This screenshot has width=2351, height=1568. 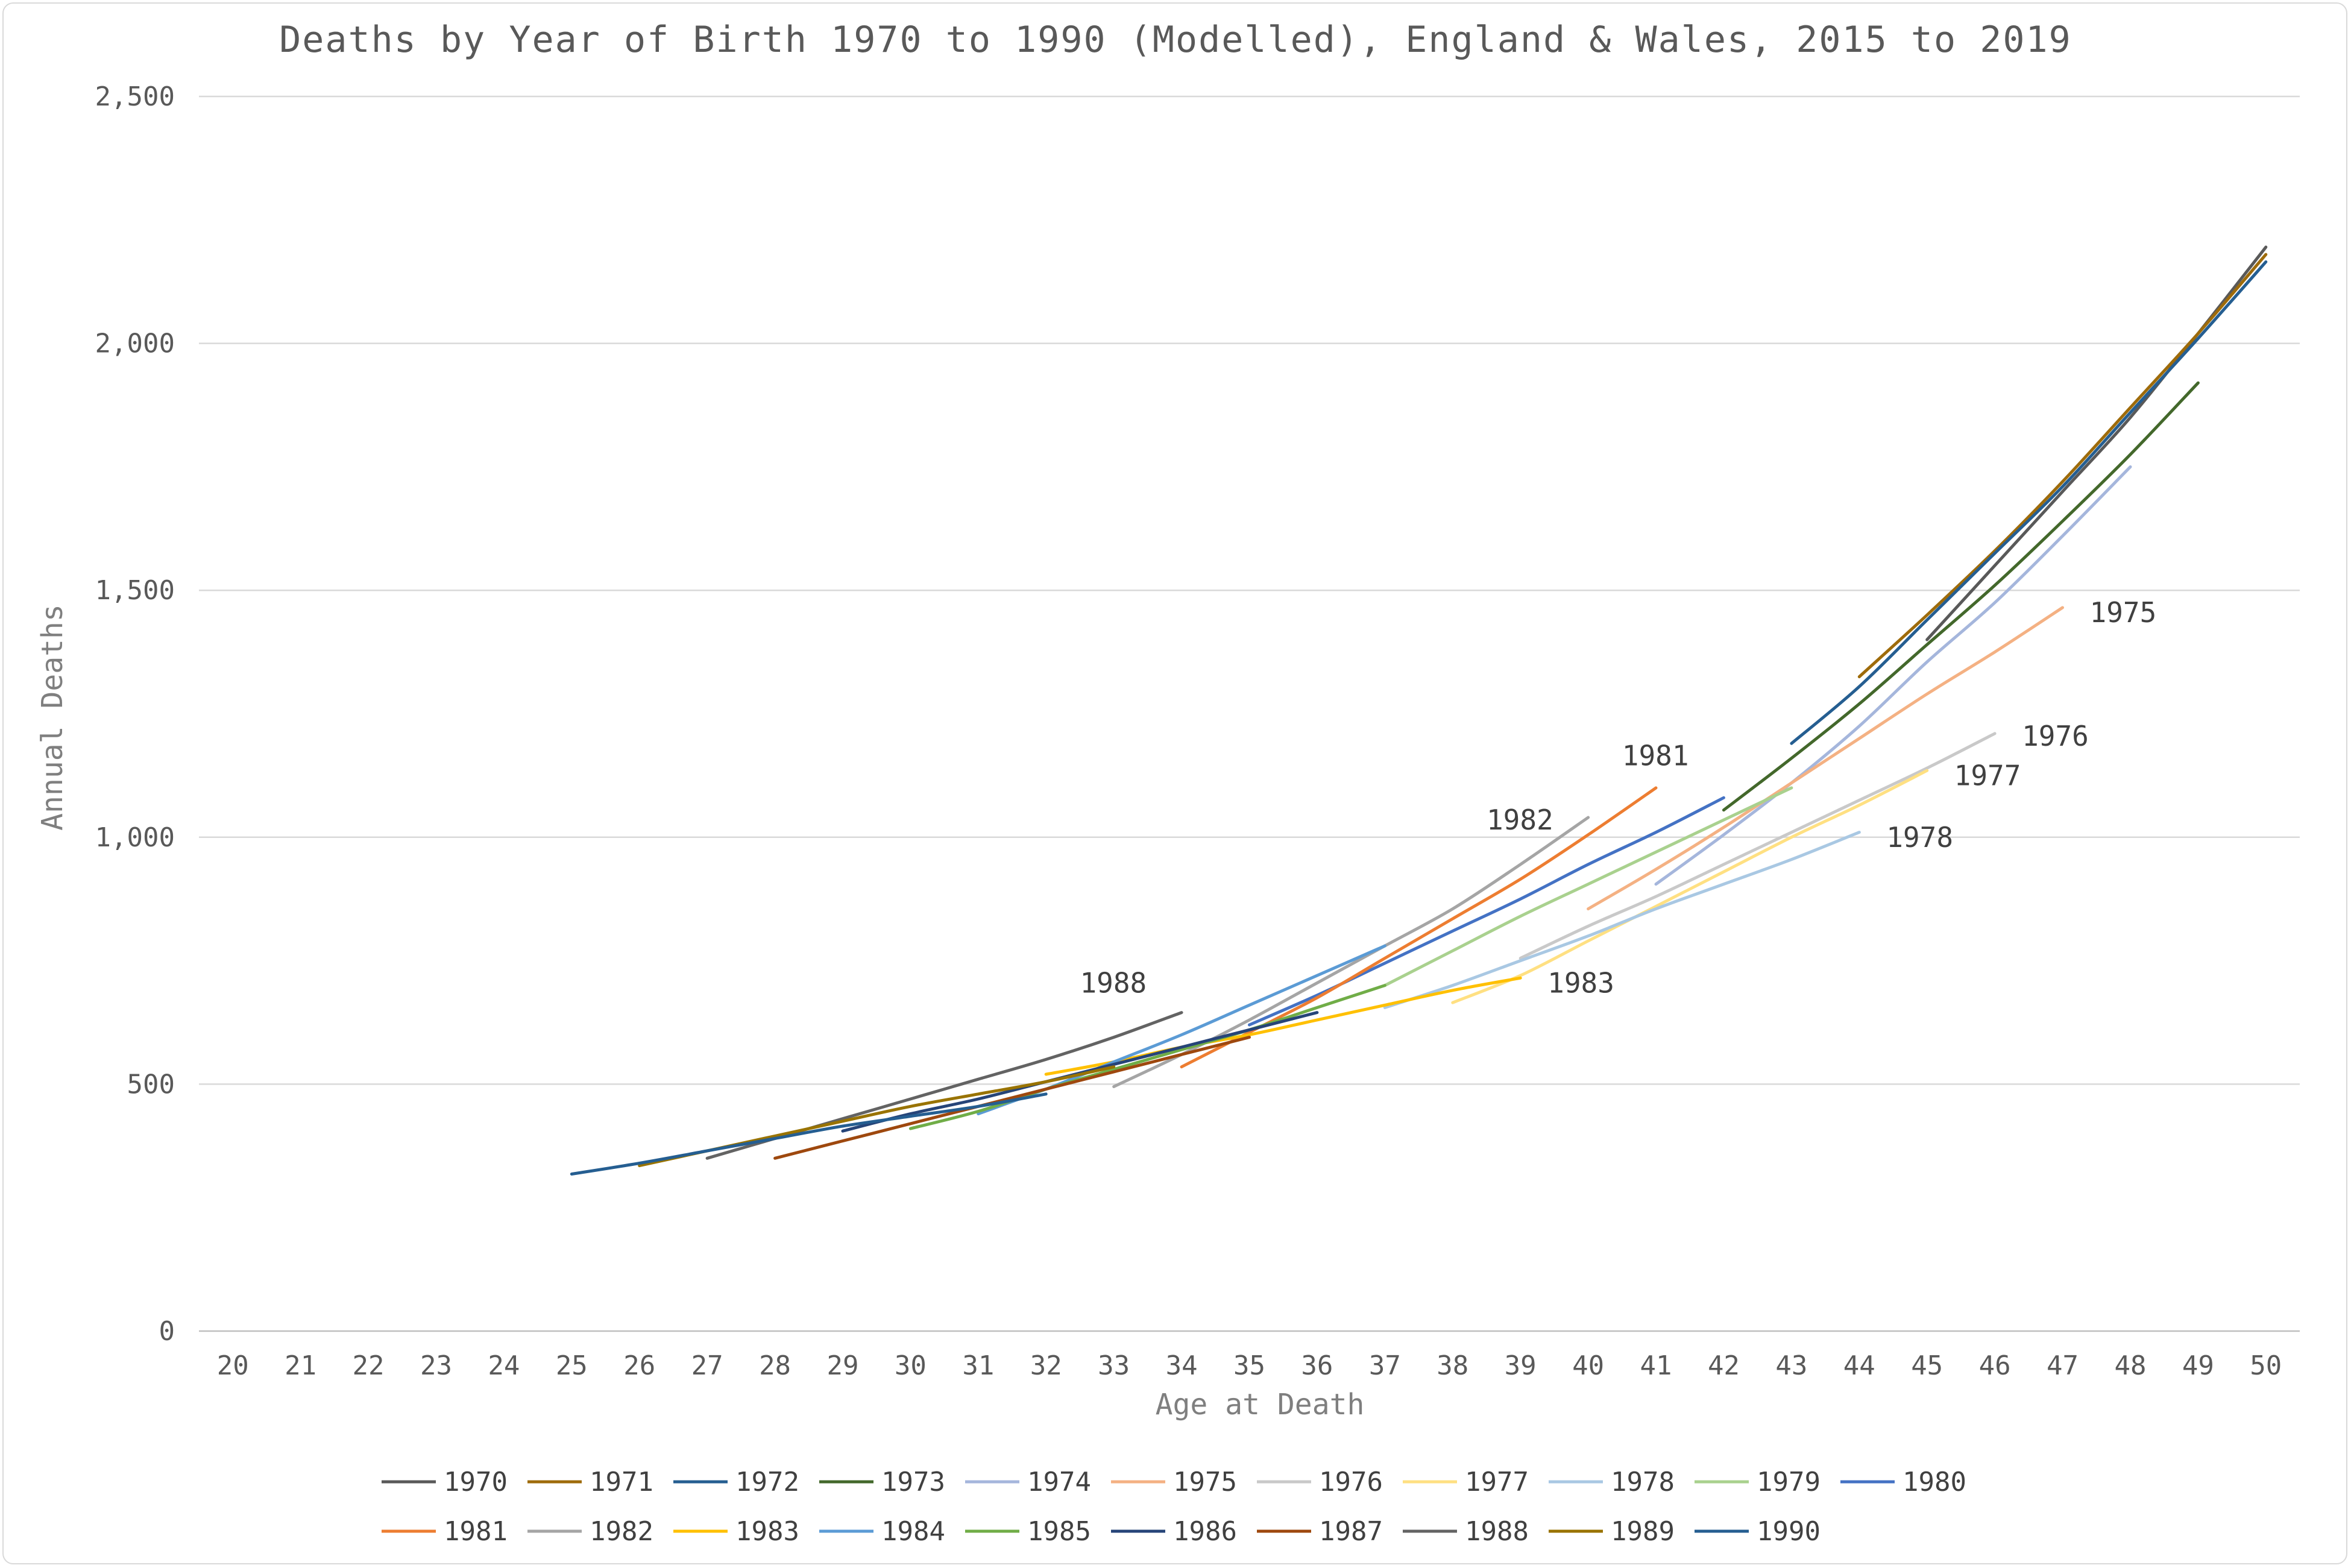 What do you see at coordinates (504, 1366) in the screenshot?
I see `x-tick-label: 24` at bounding box center [504, 1366].